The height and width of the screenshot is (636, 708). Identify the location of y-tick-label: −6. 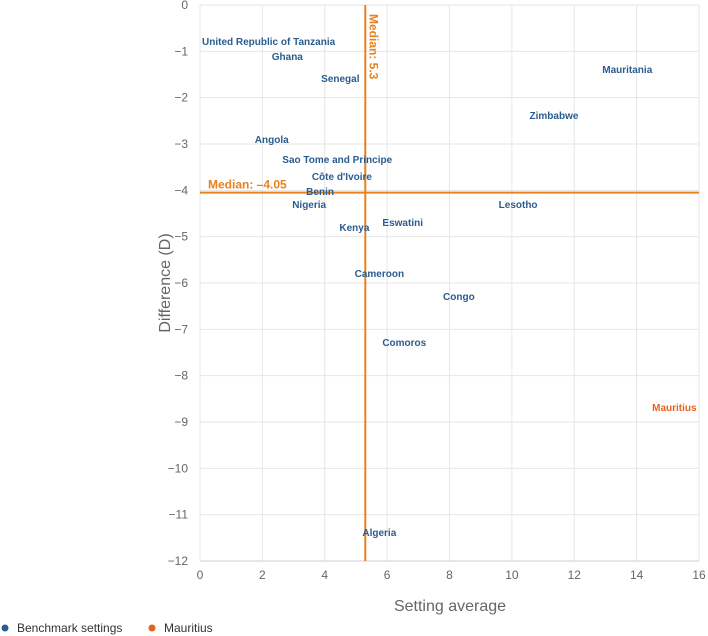
(181, 283).